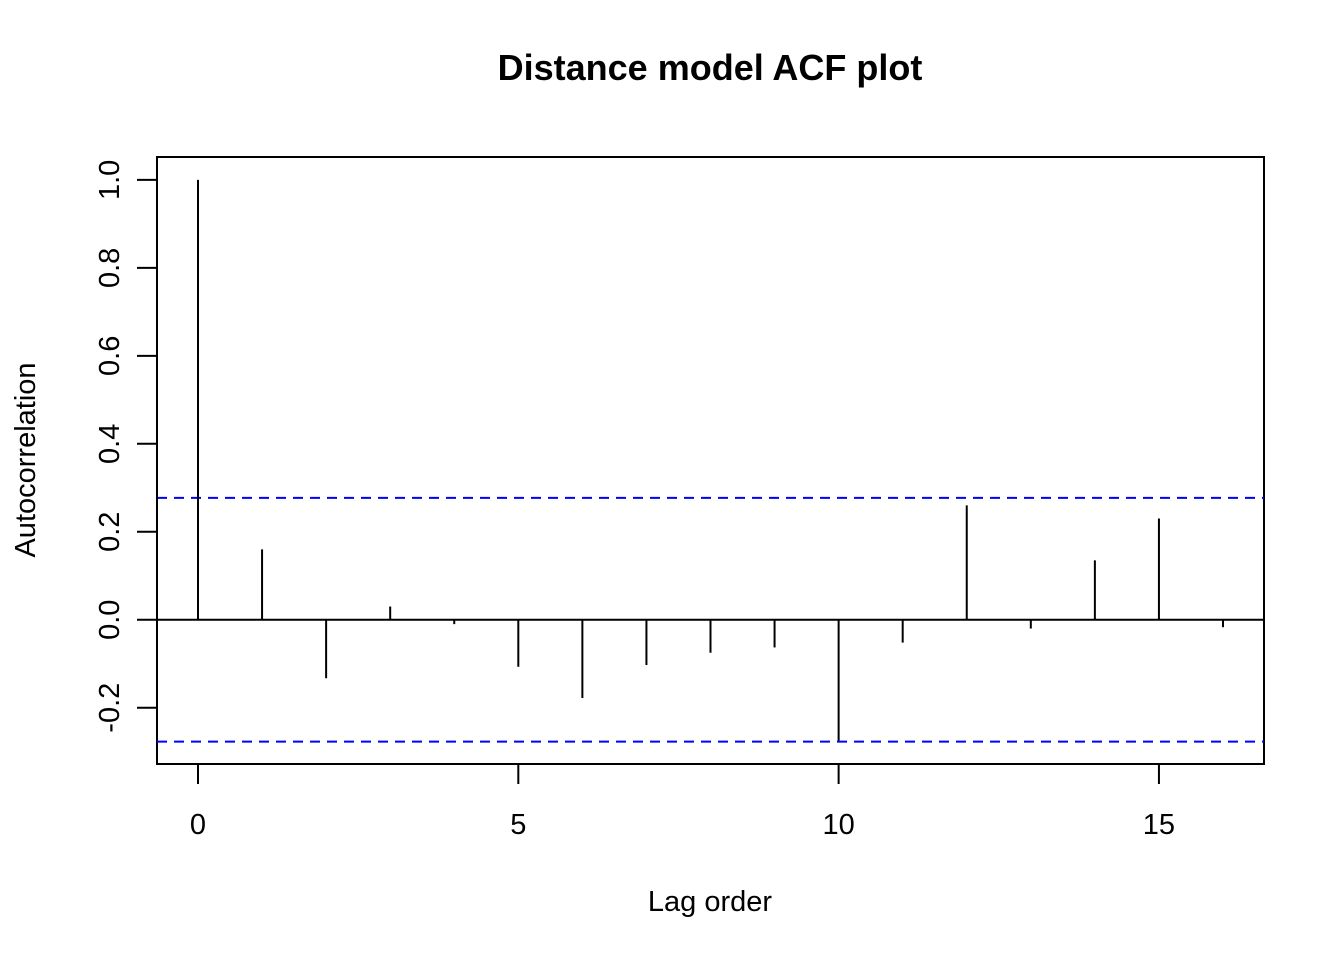  Describe the element at coordinates (26, 459) in the screenshot. I see `y-axis-label: Autocorrelation` at that location.